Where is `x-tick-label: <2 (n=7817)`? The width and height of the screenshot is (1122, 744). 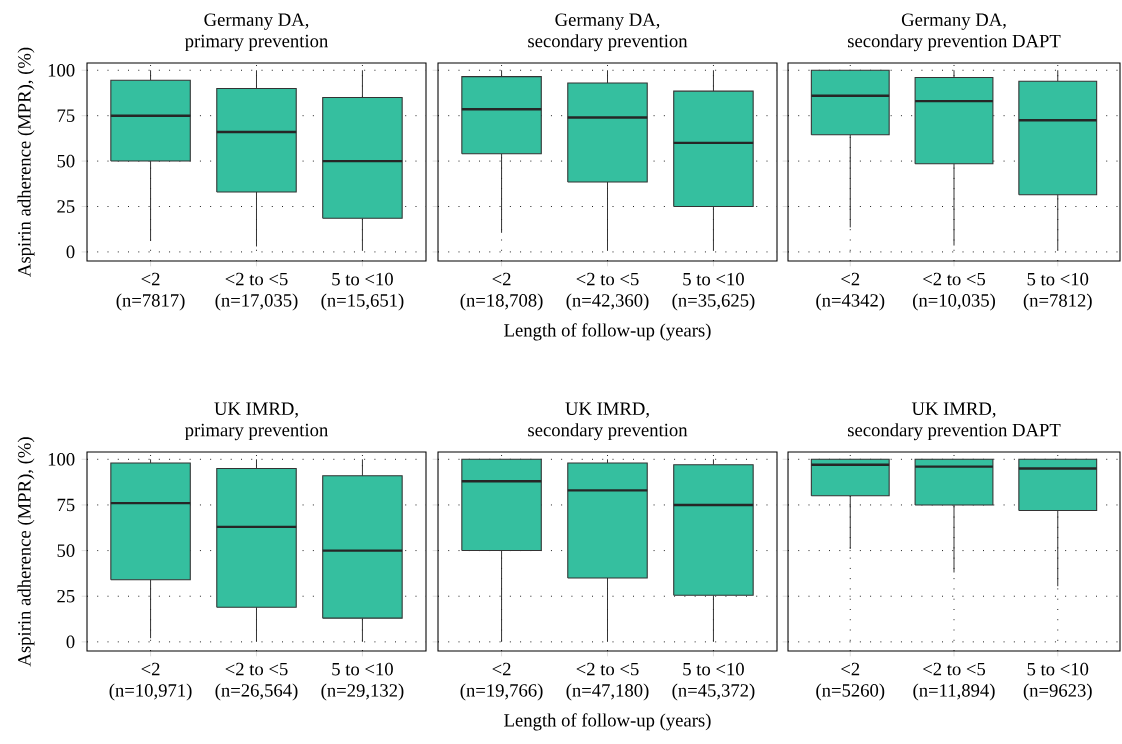 x-tick-label: <2 (n=7817) is located at coordinates (150, 291).